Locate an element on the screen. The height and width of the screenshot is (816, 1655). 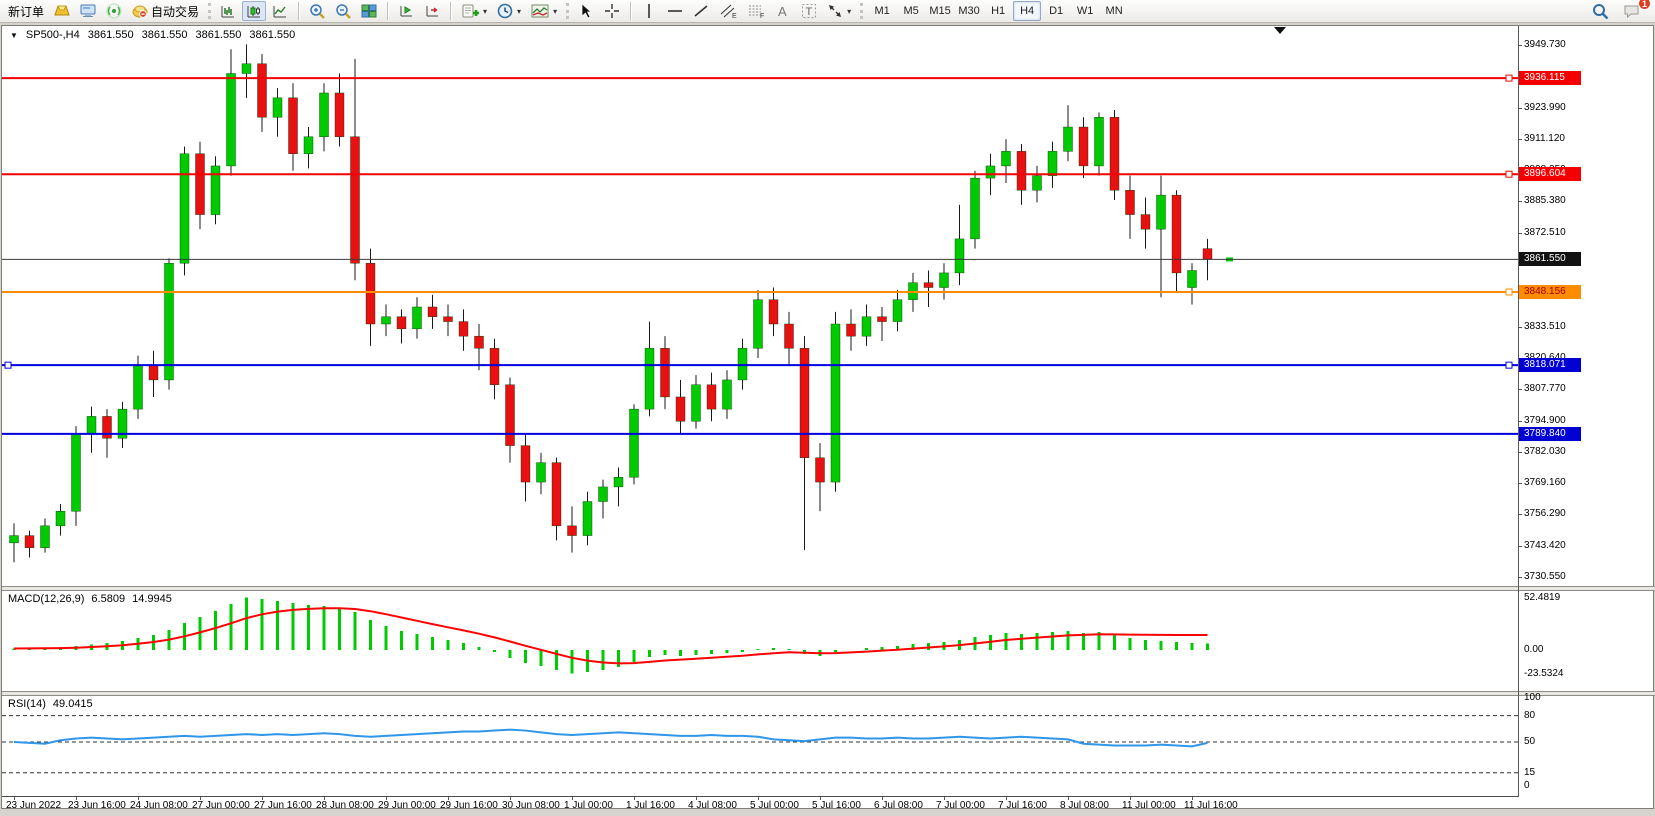
rsi-scale-100: 100 is located at coordinates (1532, 697).